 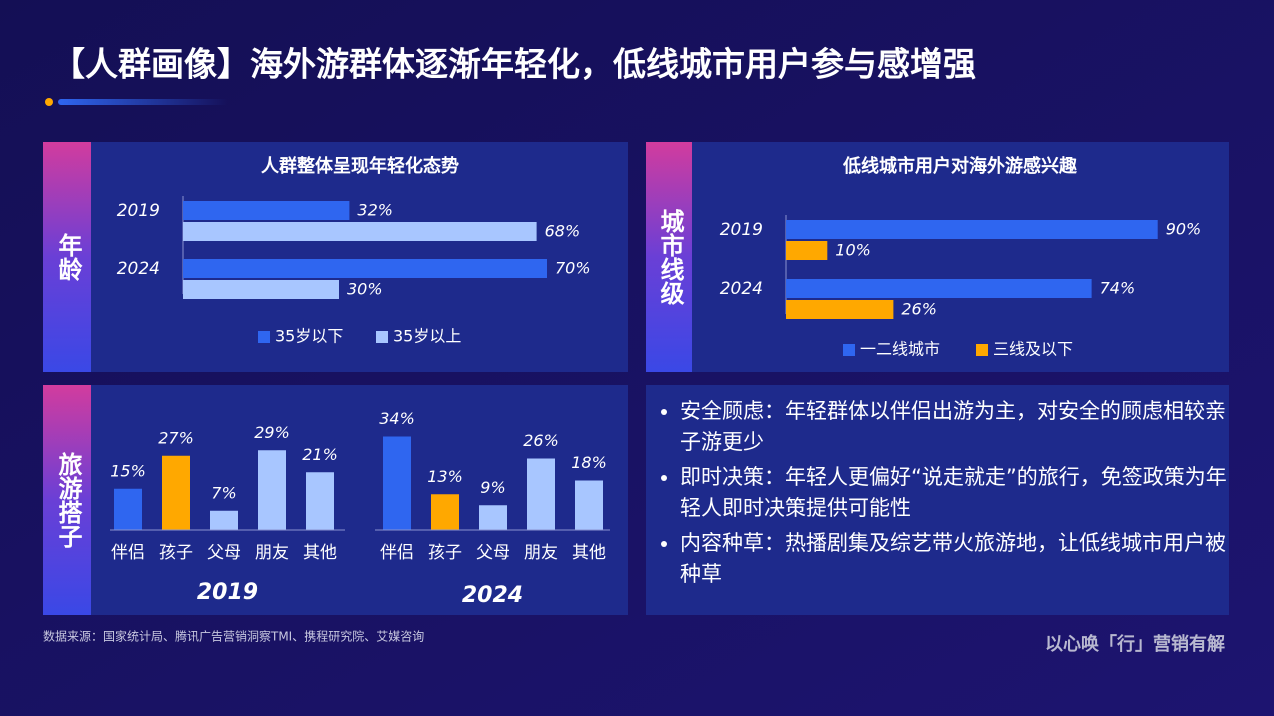 What do you see at coordinates (563, 231) in the screenshot?
I see `value-label: 68%` at bounding box center [563, 231].